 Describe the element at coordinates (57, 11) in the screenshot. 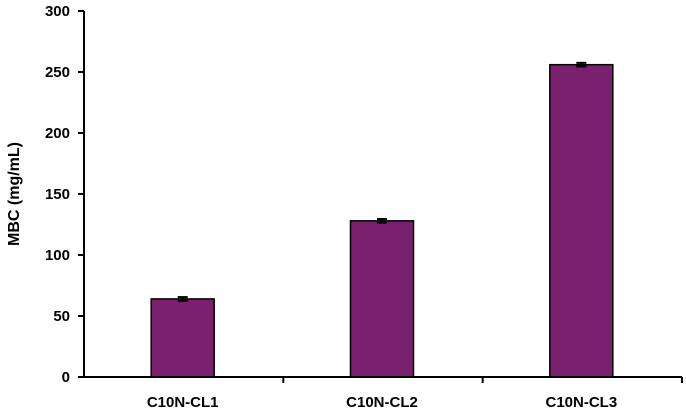

I see `y-tick-label: 300` at that location.